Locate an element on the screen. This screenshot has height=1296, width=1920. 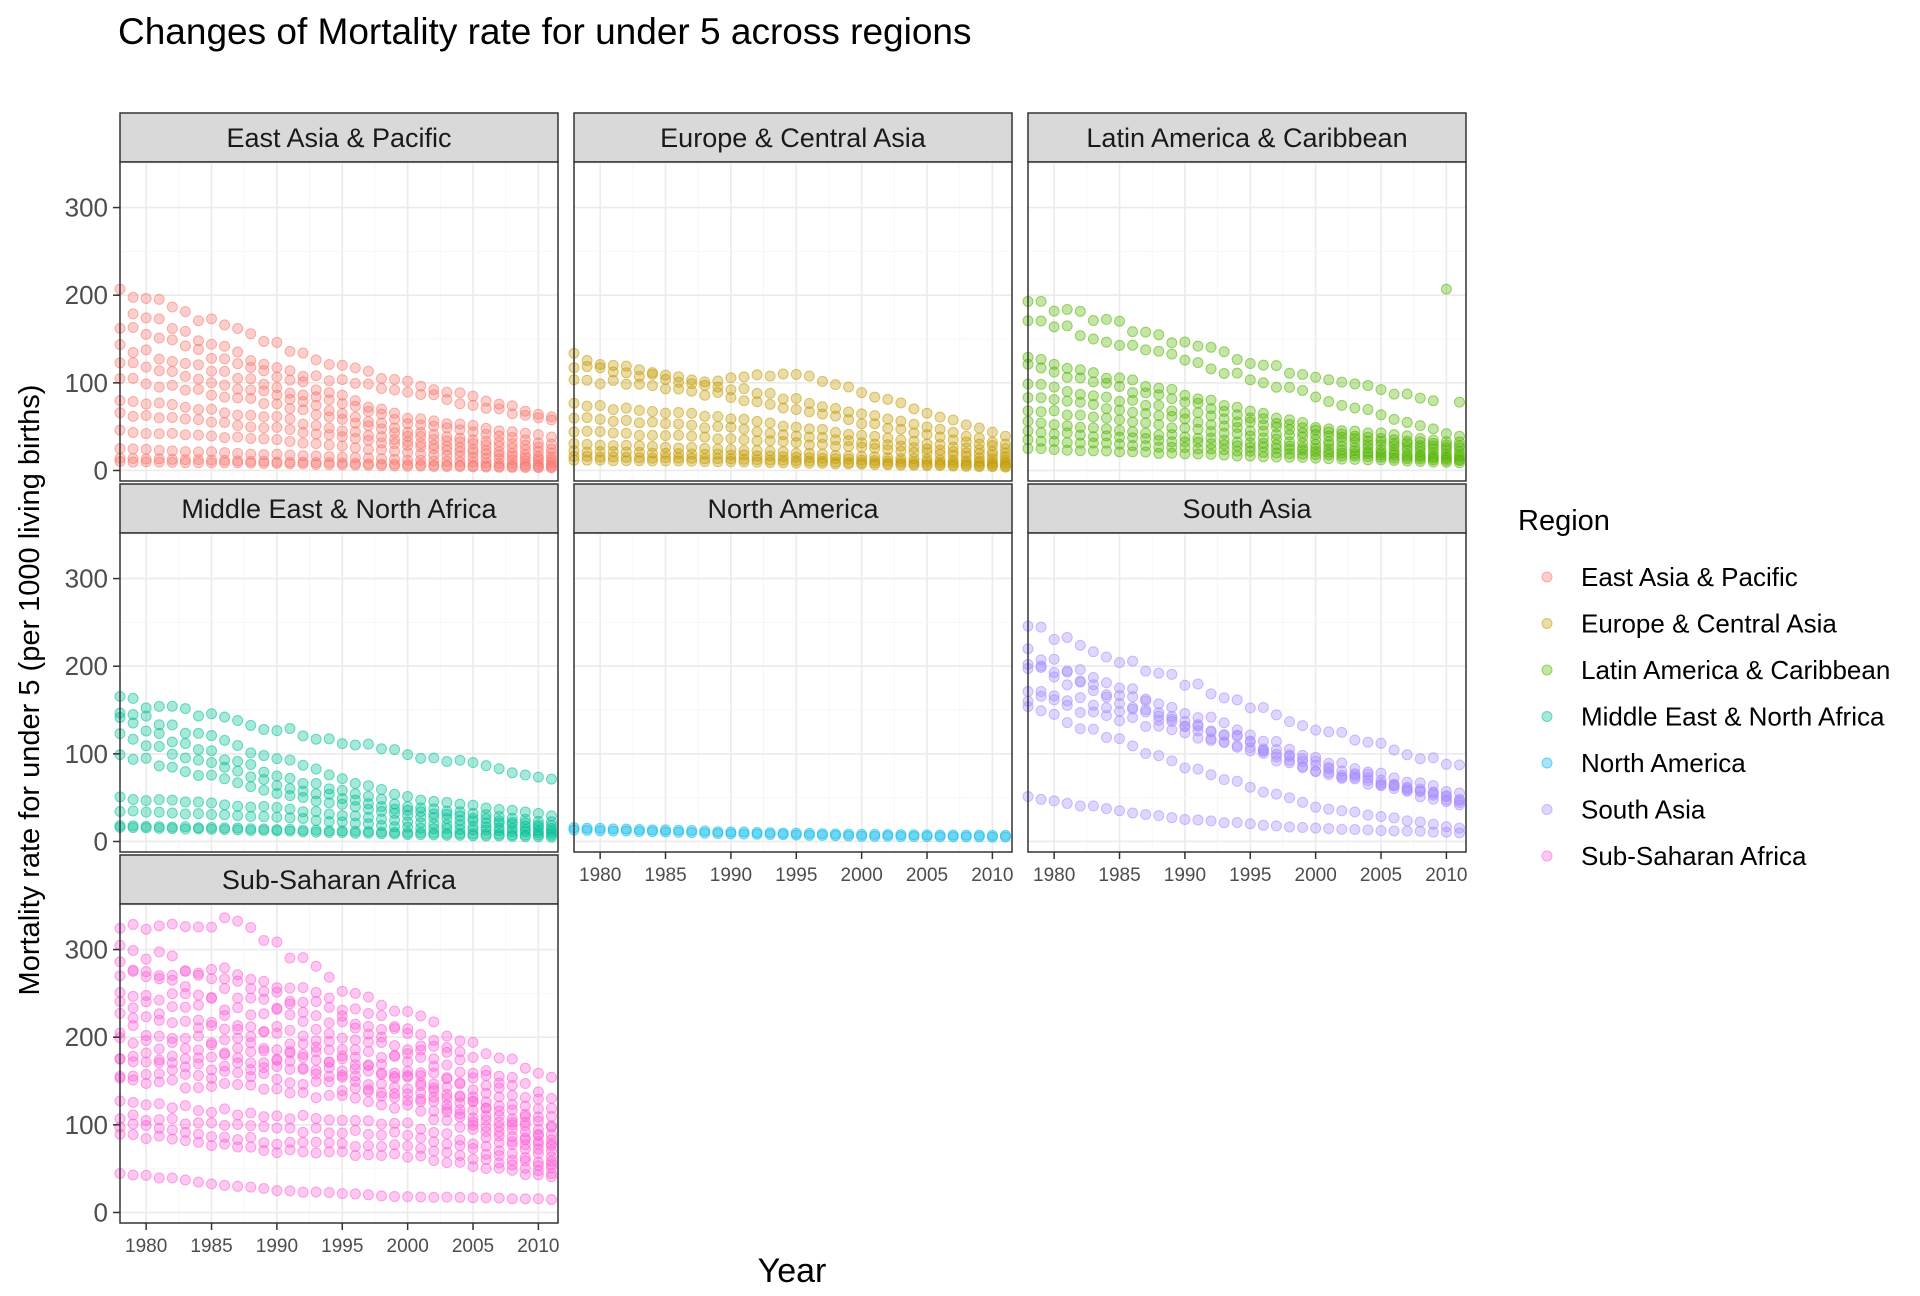
legend-title: Region is located at coordinates (1564, 521).